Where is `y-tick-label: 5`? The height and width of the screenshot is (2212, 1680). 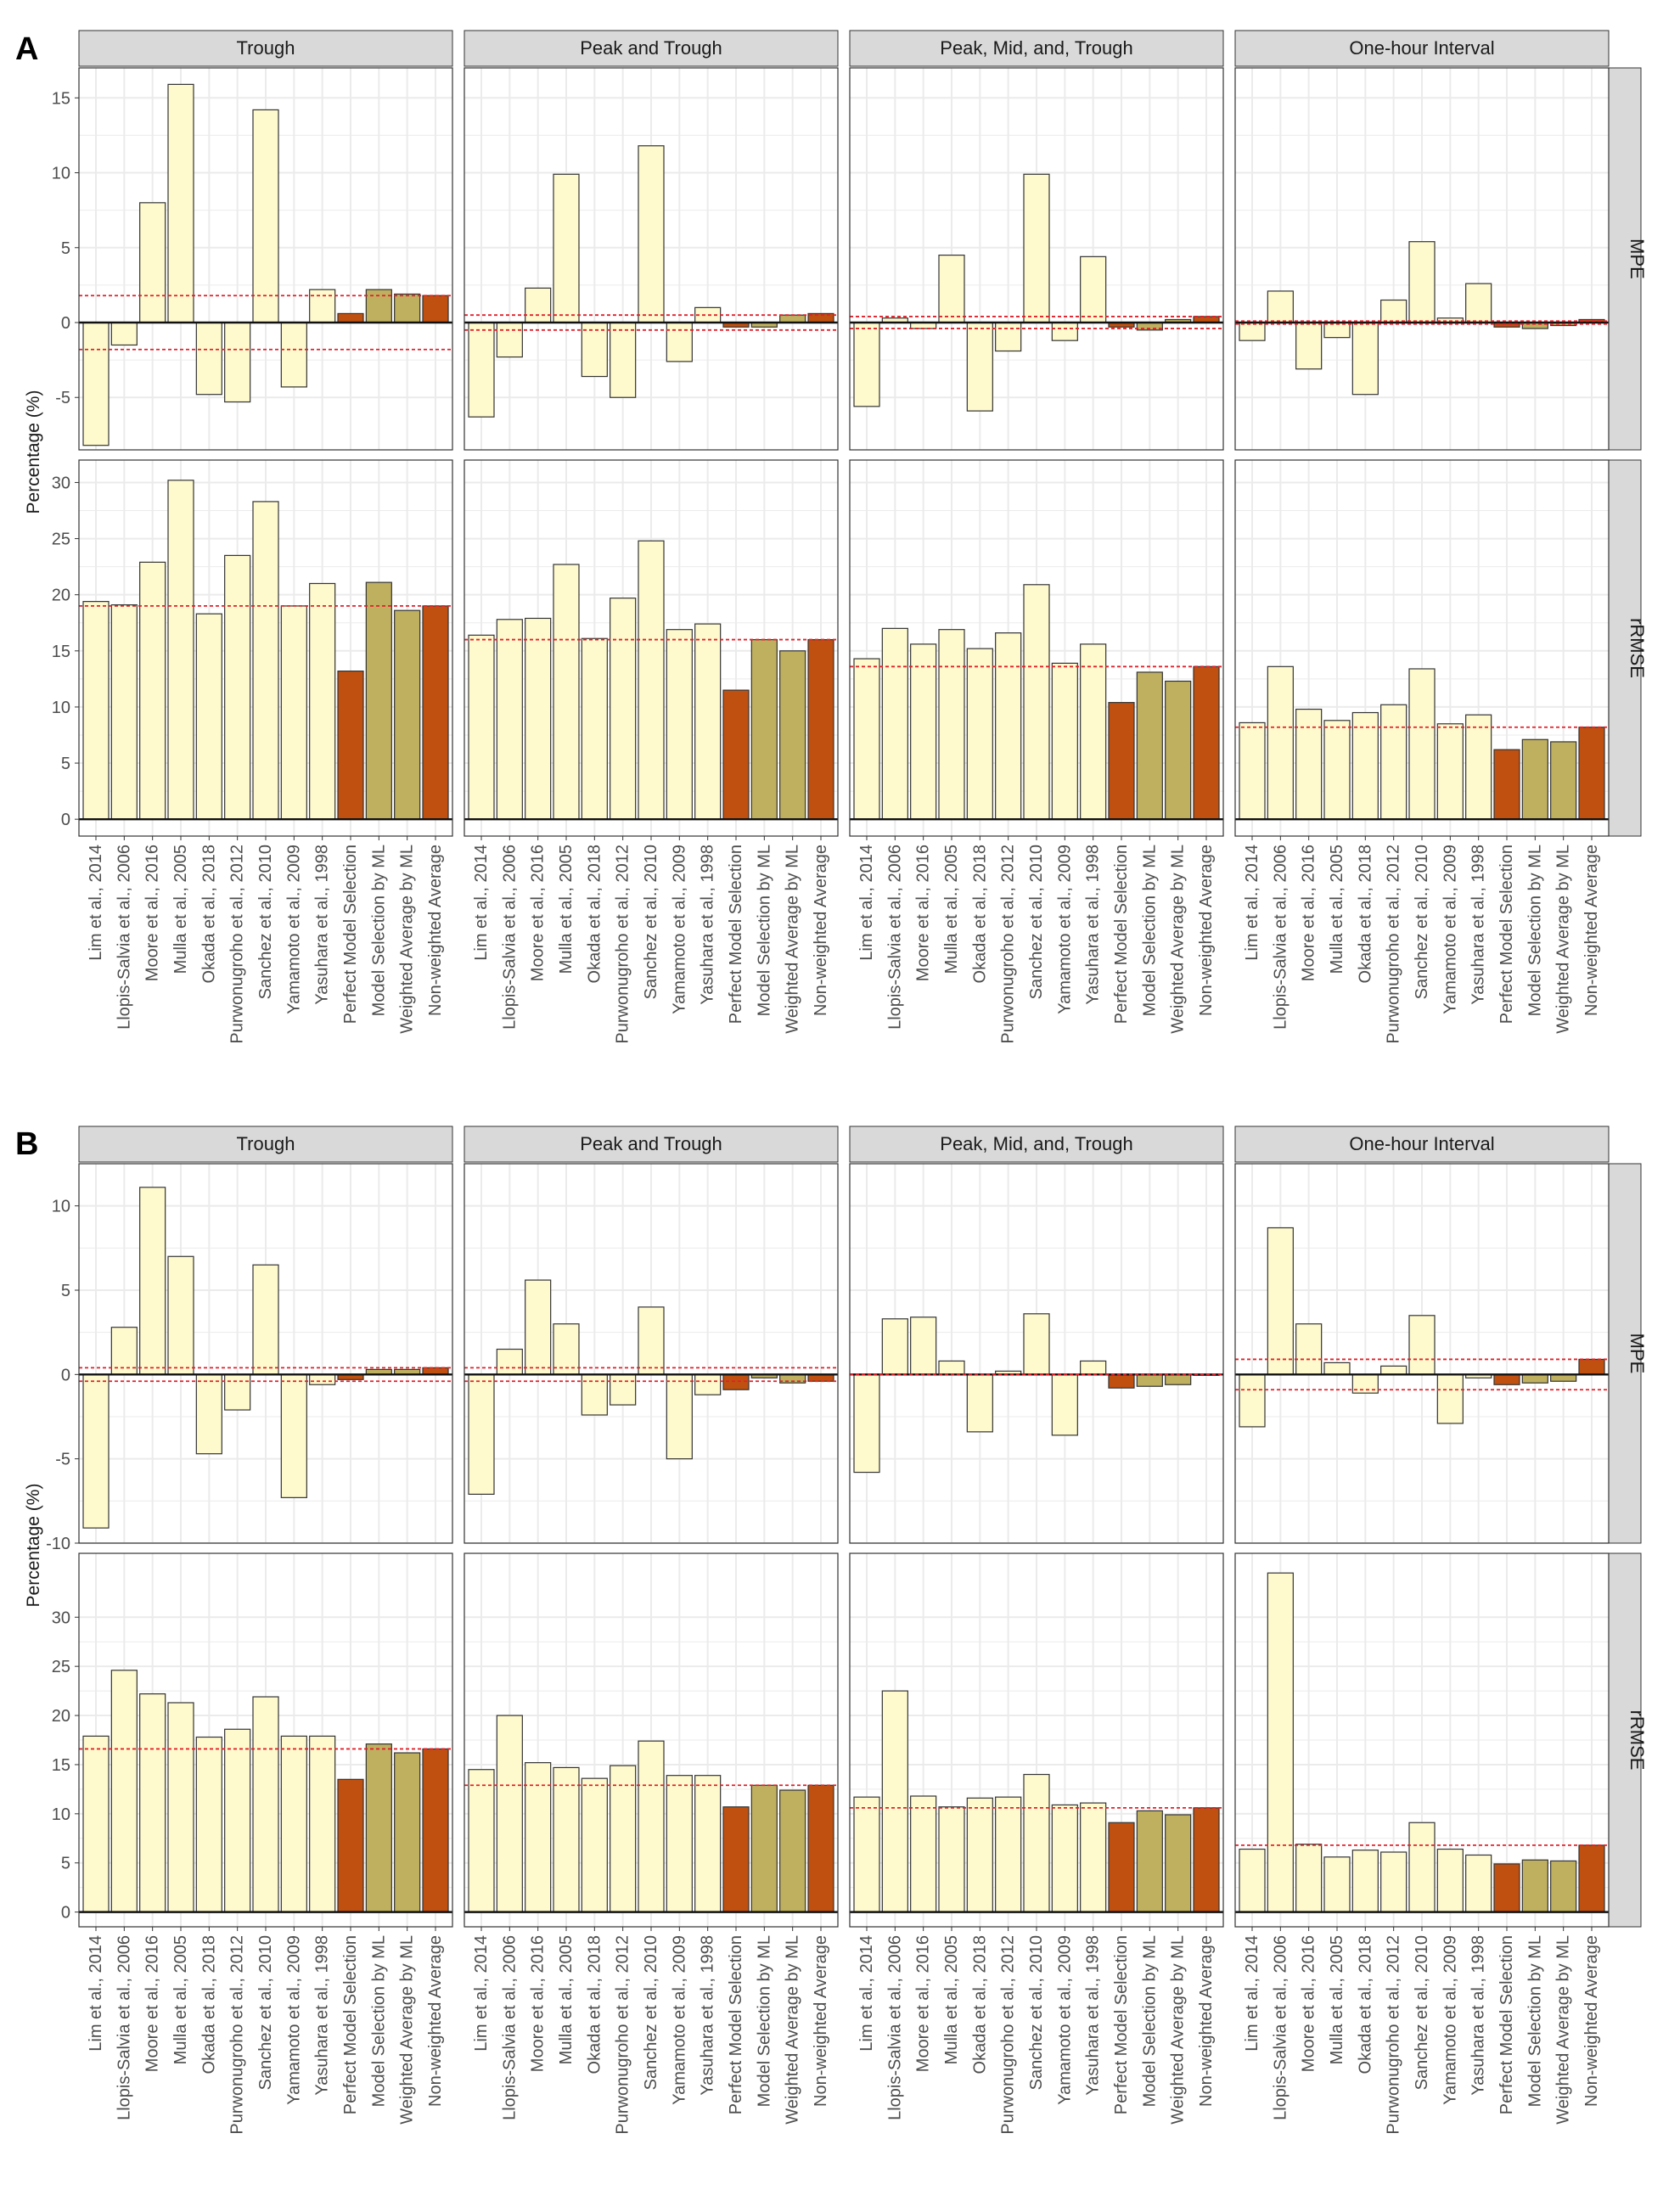
y-tick-label: 5 is located at coordinates (65, 764).